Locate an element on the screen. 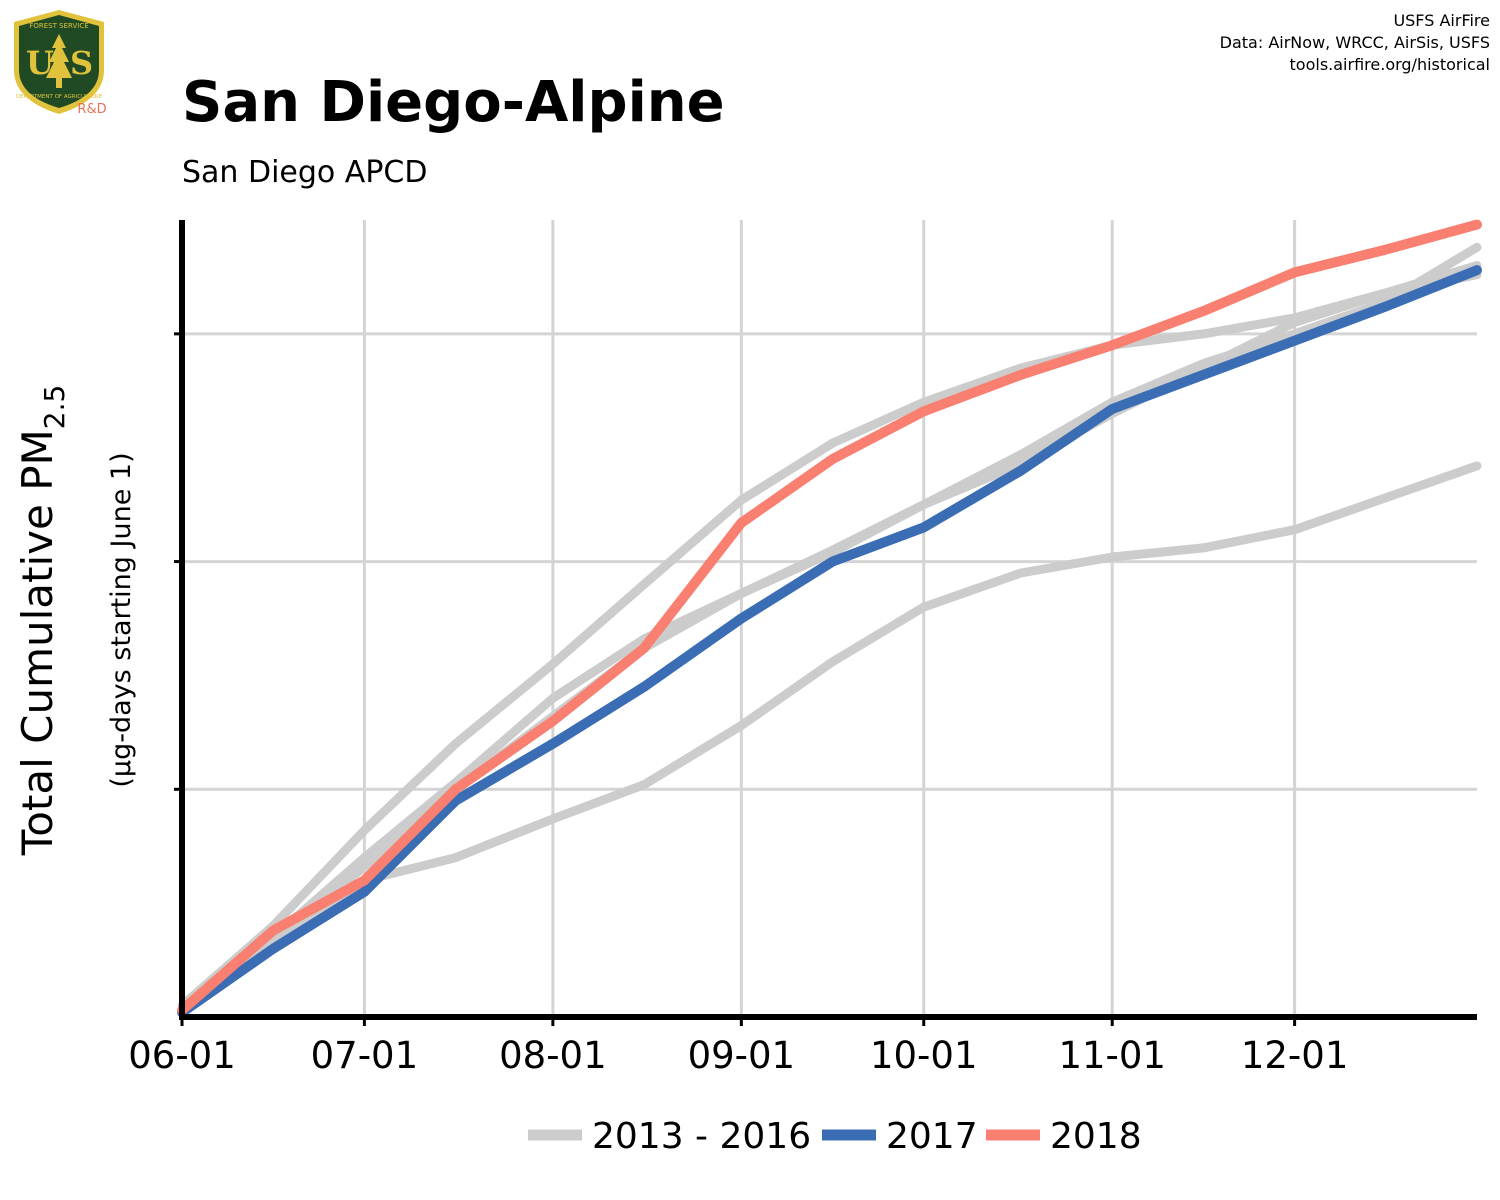 This screenshot has height=1200, width=1500. logo-letter-s: S is located at coordinates (81, 63).